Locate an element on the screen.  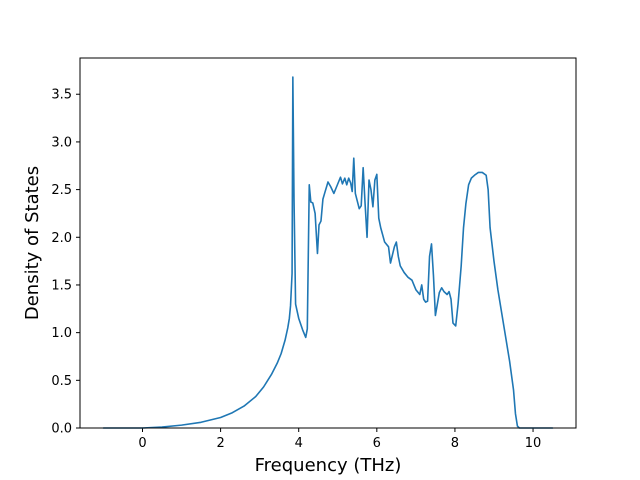
y-tick-label: 3.0 is located at coordinates (61, 142).